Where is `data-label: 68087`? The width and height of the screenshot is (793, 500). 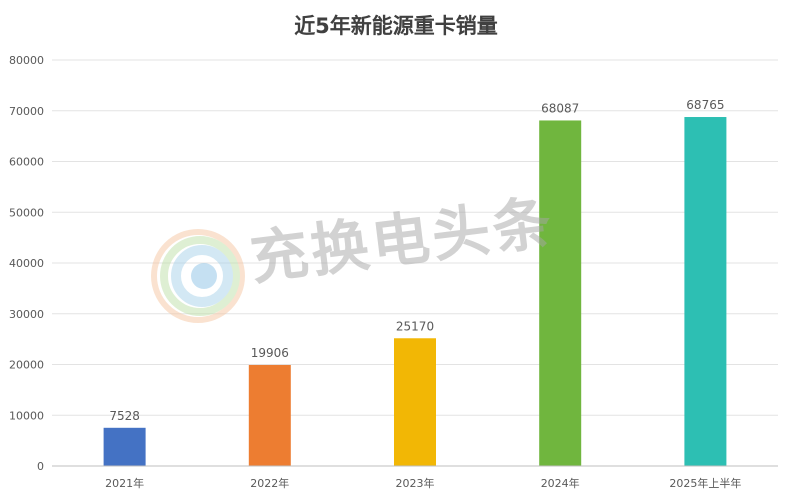 data-label: 68087 is located at coordinates (560, 108).